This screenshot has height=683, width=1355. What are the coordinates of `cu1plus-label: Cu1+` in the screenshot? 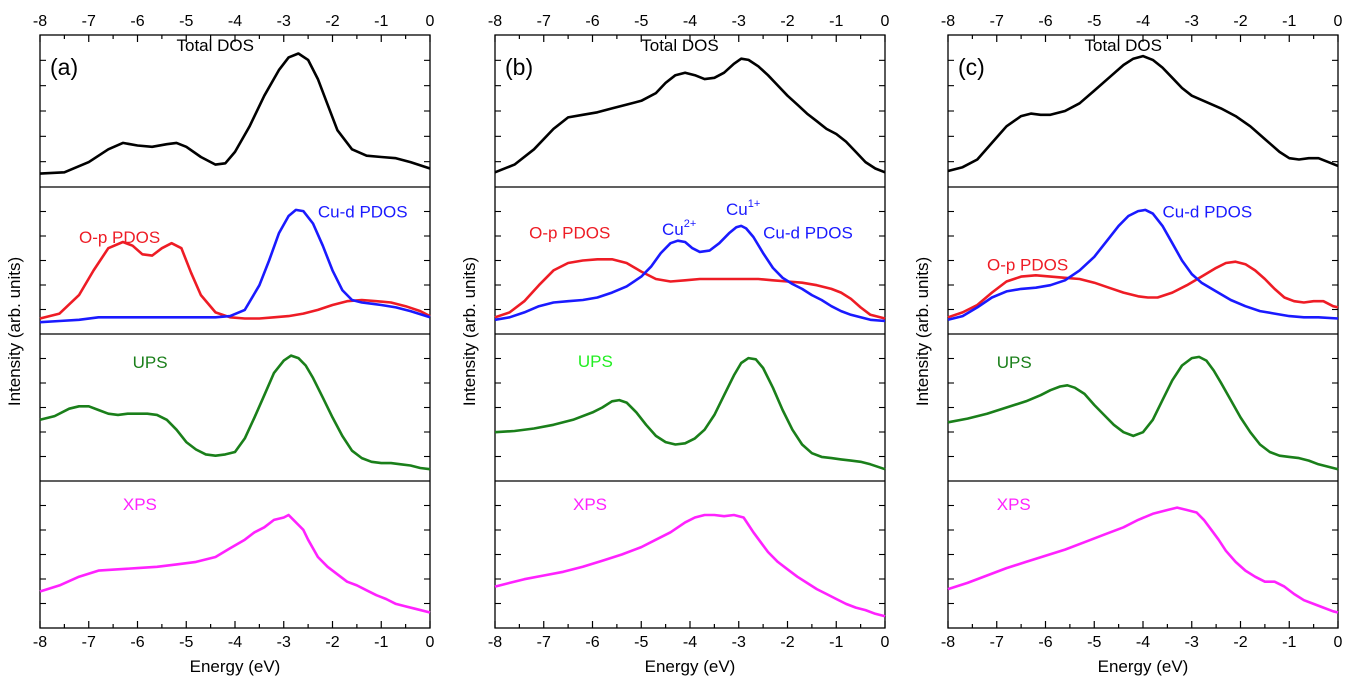 It's located at (743, 208).